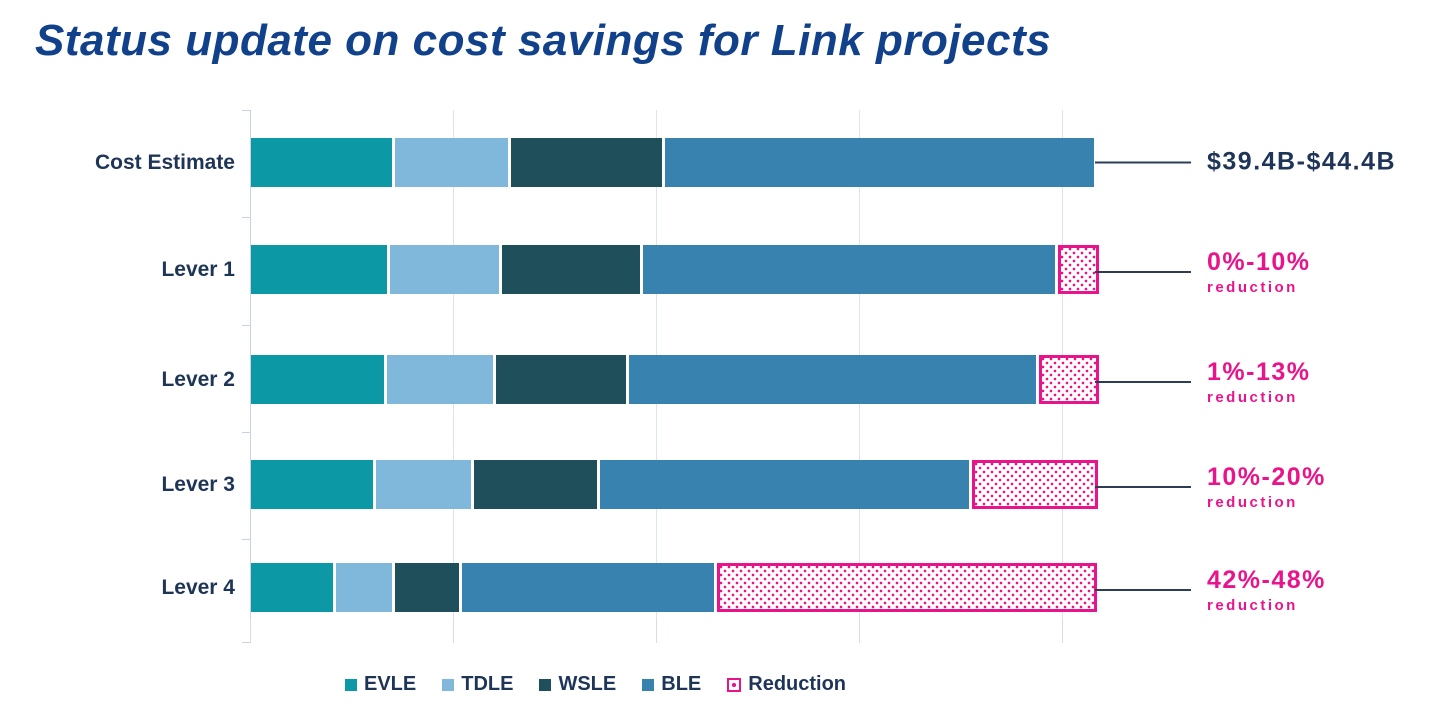 Image resolution: width=1440 pixels, height=718 pixels. I want to click on annotation-value: 10%-20%, so click(1266, 477).